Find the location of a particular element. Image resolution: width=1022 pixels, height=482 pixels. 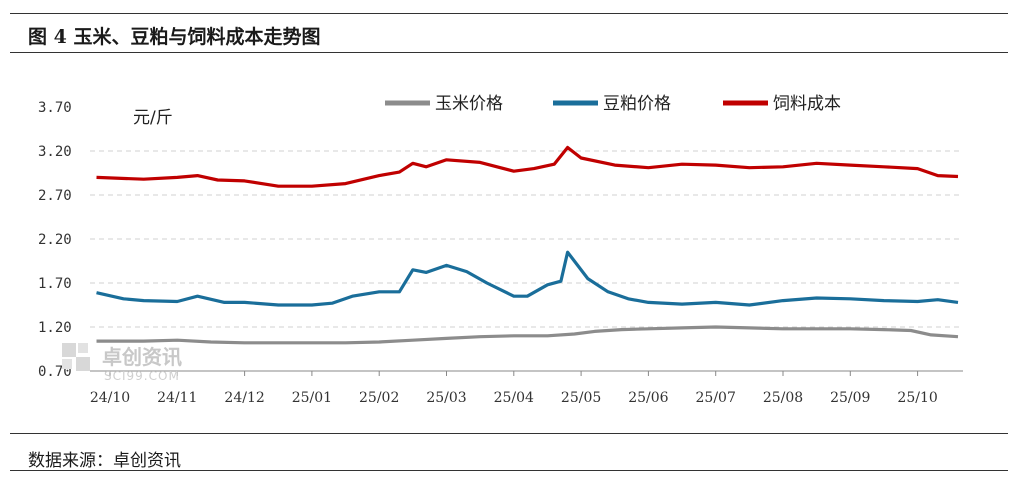

x-tick-label: 25/04 is located at coordinates (514, 398).